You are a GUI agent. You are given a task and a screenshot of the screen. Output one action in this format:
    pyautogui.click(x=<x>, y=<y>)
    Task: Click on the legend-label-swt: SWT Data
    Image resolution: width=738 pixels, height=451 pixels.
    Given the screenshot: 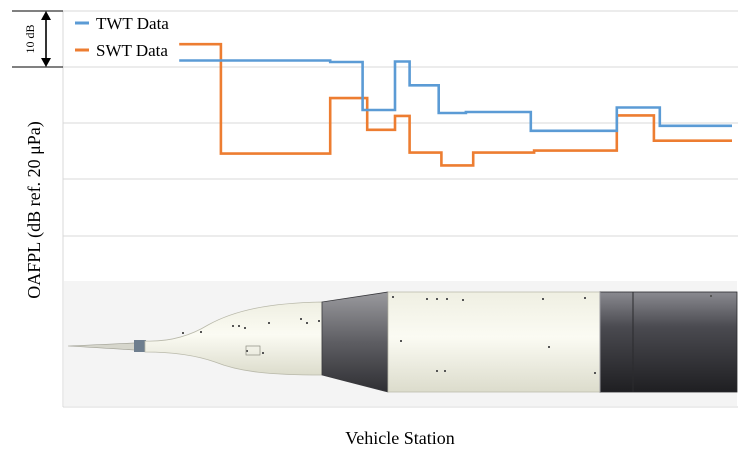 What is the action you would take?
    pyautogui.click(x=132, y=50)
    